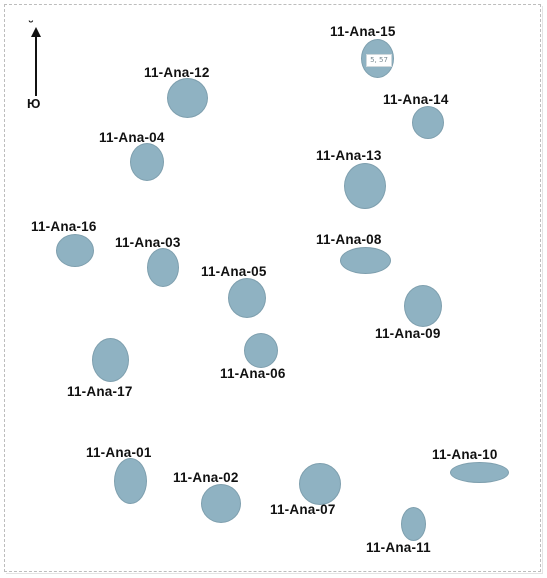 The height and width of the screenshot is (578, 547). What do you see at coordinates (177, 72) in the screenshot?
I see `anomaly-12-label: 11-Ana-12` at bounding box center [177, 72].